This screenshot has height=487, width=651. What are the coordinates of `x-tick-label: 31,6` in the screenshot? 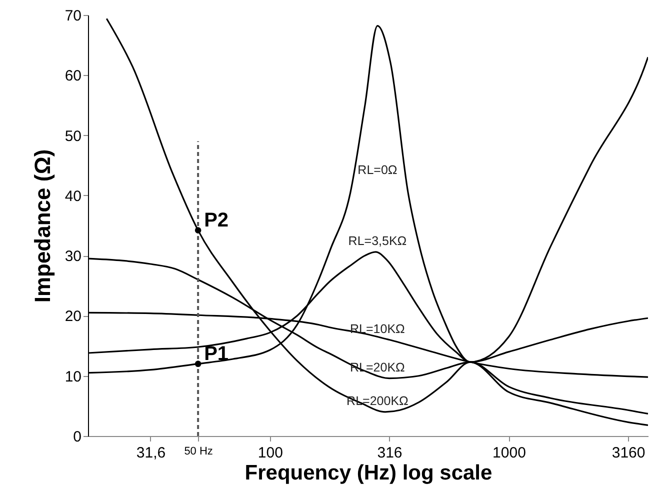 It's located at (151, 453).